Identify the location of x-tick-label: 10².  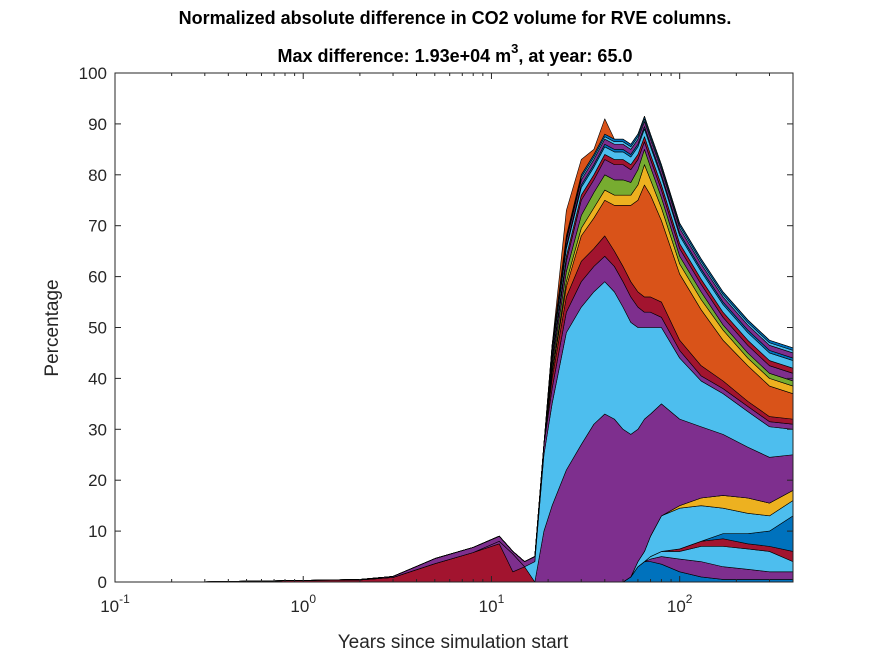
(680, 604).